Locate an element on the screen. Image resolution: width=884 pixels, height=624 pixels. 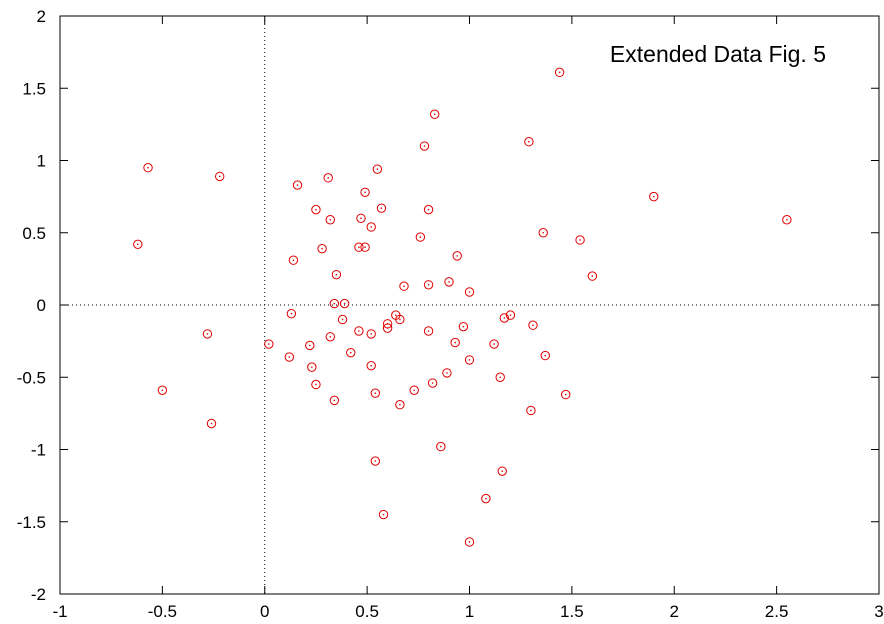
y-tick-label: -1 is located at coordinates (38, 450).